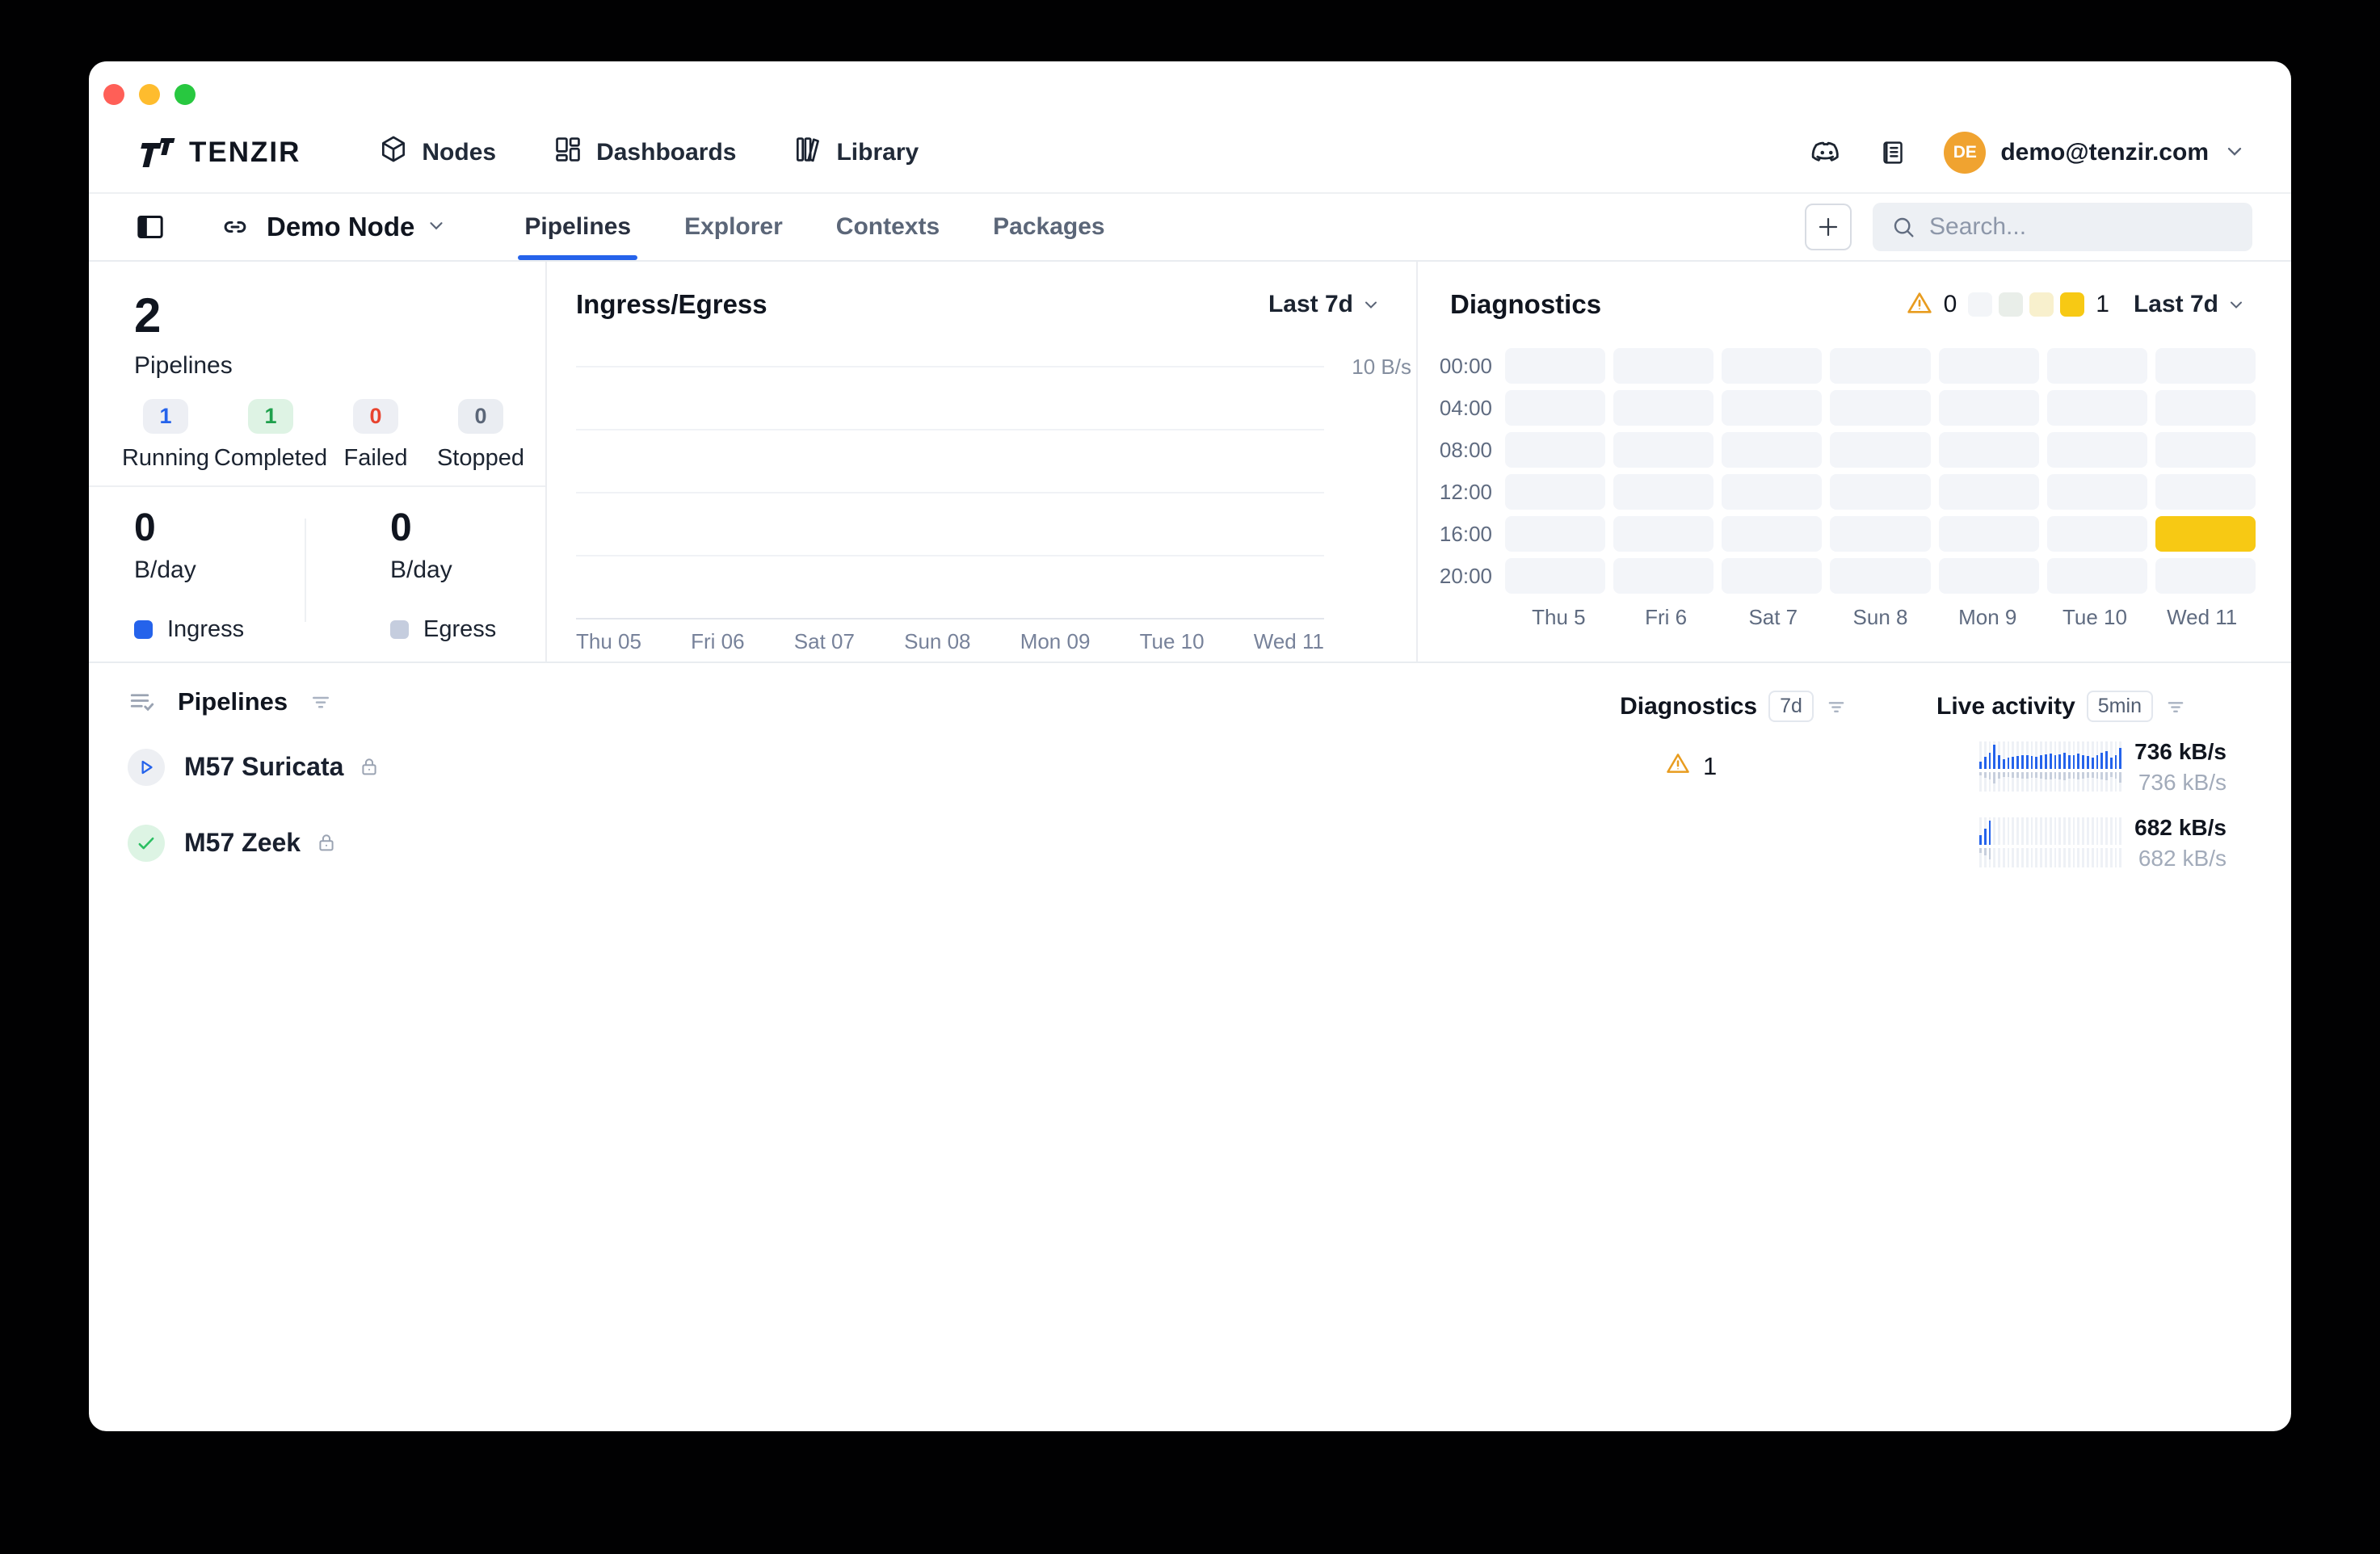  Describe the element at coordinates (1288, 641) in the screenshot. I see `x-tick: Wed 11` at that location.